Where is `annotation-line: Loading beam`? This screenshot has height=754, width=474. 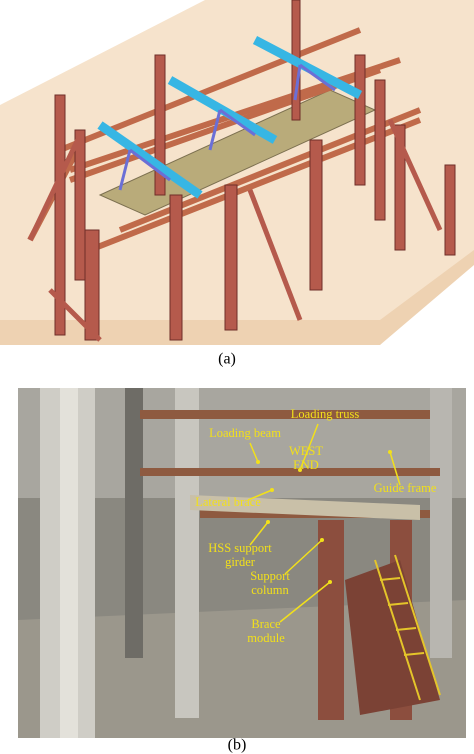 annotation-line: Loading beam is located at coordinates (245, 433).